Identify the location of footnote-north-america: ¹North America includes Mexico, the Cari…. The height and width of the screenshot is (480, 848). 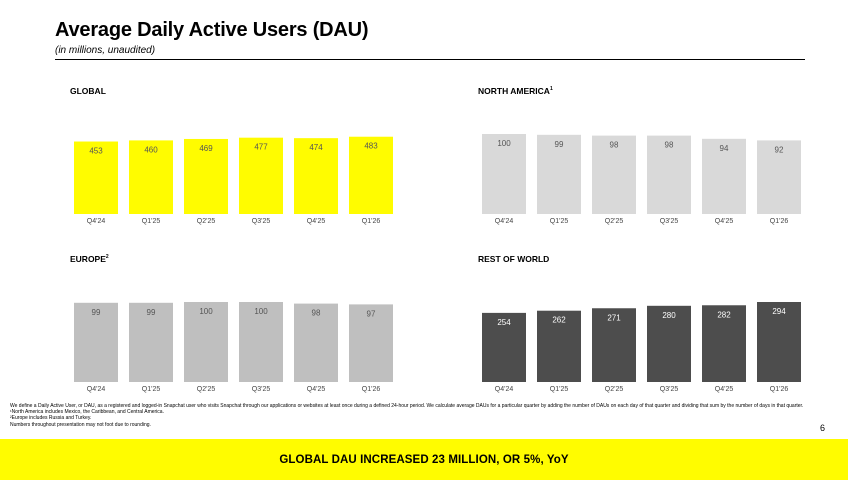
(87, 412).